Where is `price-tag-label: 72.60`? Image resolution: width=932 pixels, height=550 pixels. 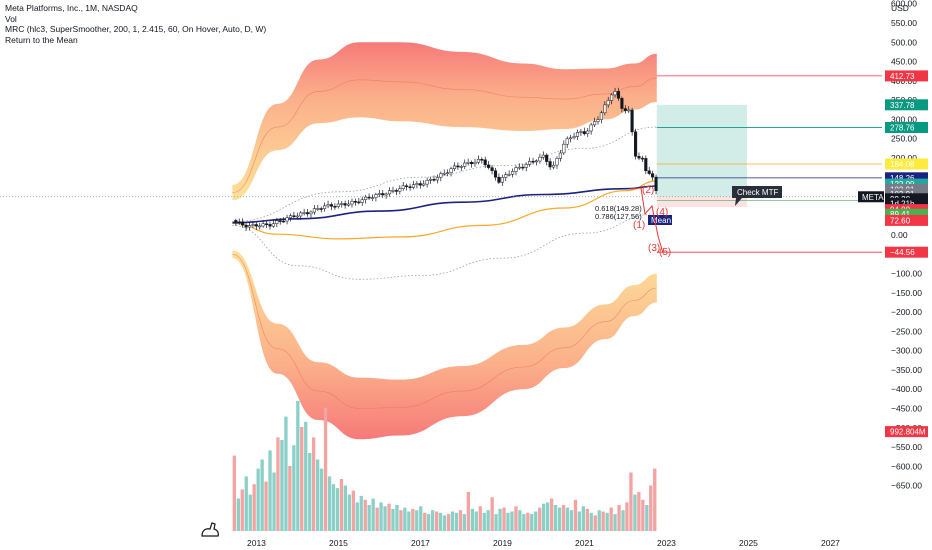 price-tag-label: 72.60 is located at coordinates (900, 220).